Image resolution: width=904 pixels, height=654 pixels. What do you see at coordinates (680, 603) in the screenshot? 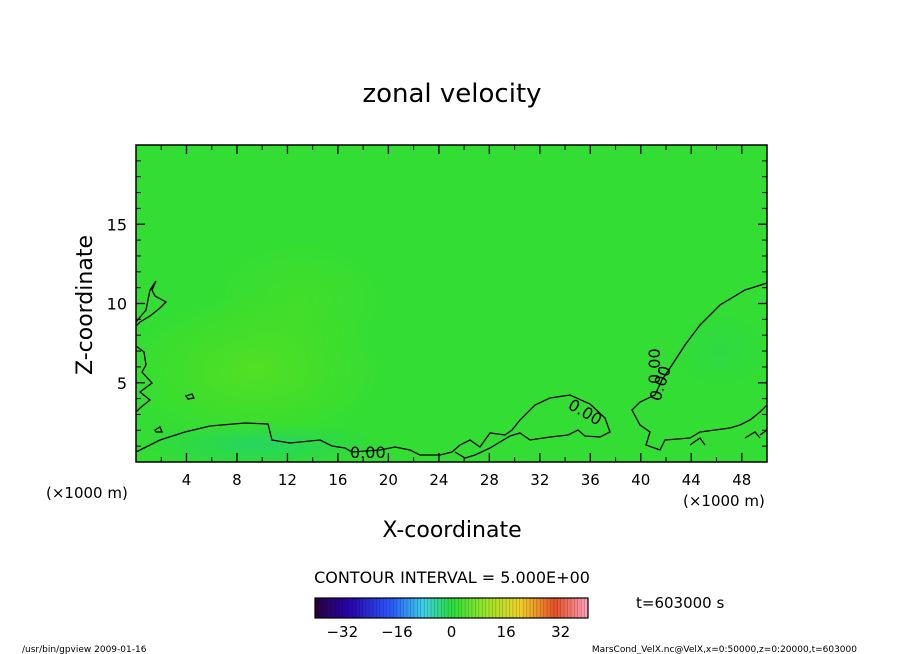
I see `time-label: t=603000 s` at bounding box center [680, 603].